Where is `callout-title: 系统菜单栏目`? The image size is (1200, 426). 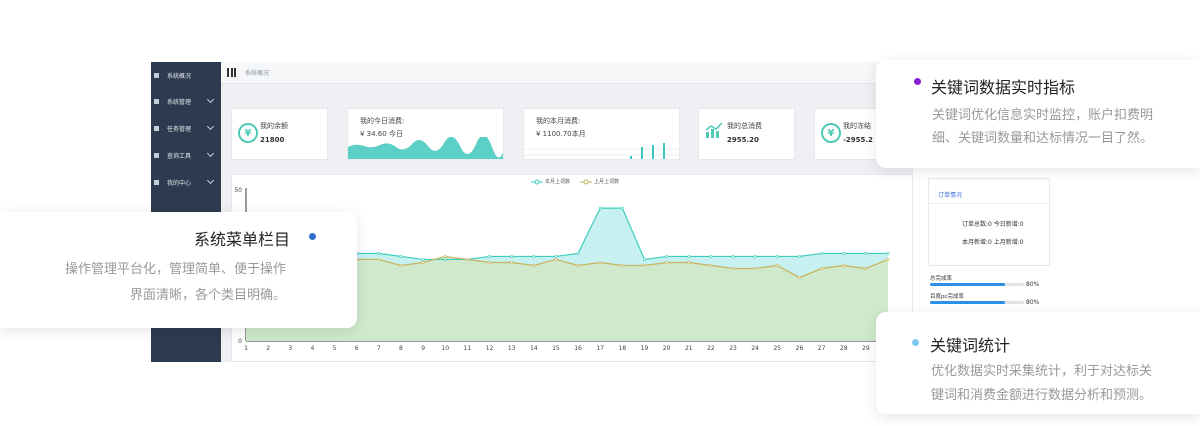 callout-title: 系统菜单栏目 is located at coordinates (241, 239).